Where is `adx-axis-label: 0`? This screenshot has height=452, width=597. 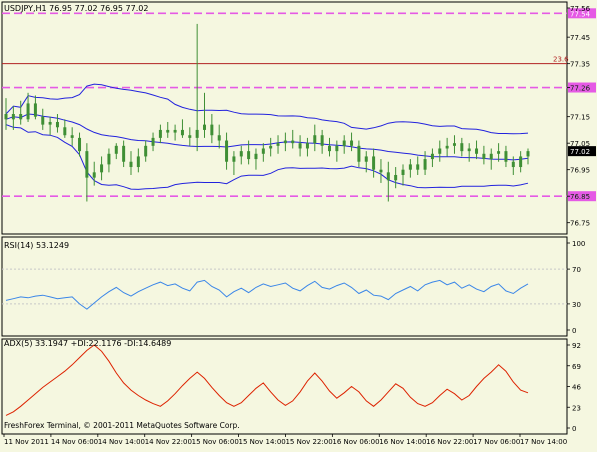 adx-axis-label: 0 is located at coordinates (574, 429).